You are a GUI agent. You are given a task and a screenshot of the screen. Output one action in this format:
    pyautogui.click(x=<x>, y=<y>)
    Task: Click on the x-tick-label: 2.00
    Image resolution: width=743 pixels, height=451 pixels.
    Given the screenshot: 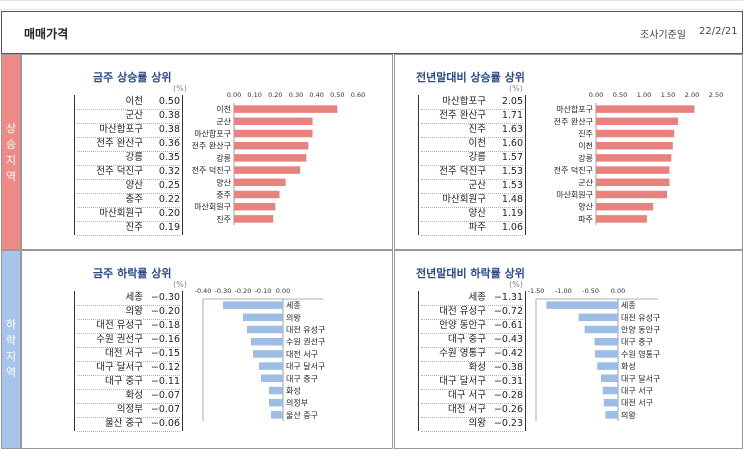 What is the action you would take?
    pyautogui.click(x=692, y=95)
    